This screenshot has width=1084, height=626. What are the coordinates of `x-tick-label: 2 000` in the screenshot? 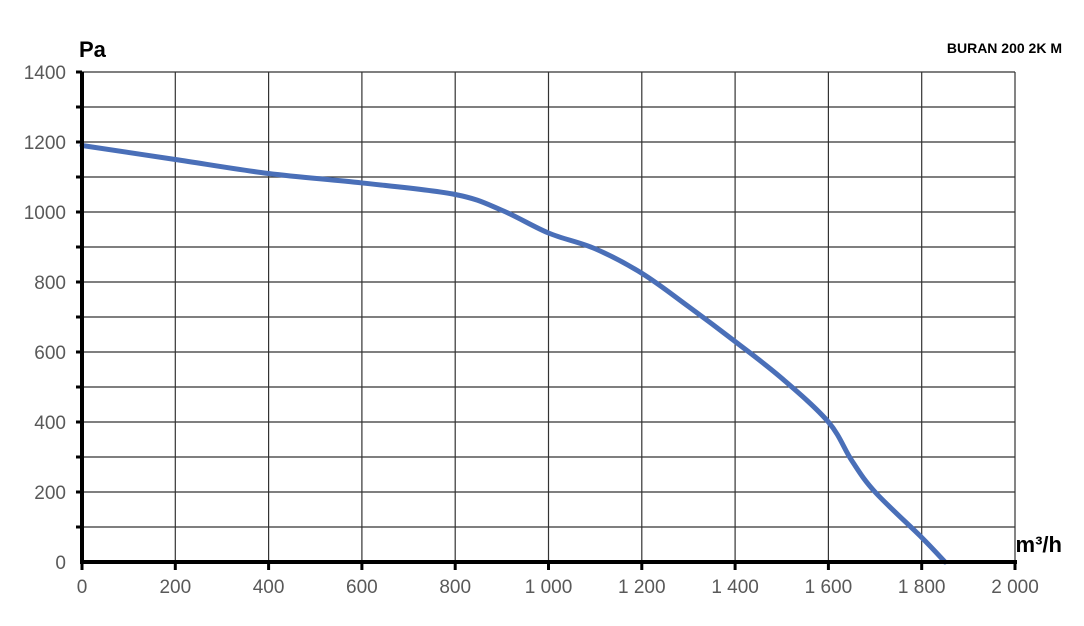 It's located at (1015, 587).